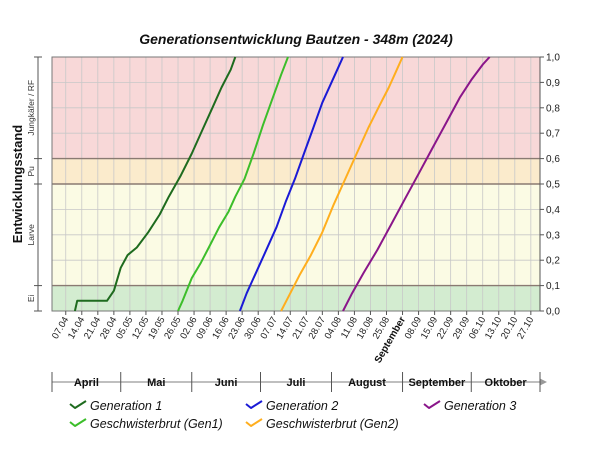 The width and height of the screenshot is (600, 450). I want to click on y-tick-label-4: 0,4, so click(553, 210).